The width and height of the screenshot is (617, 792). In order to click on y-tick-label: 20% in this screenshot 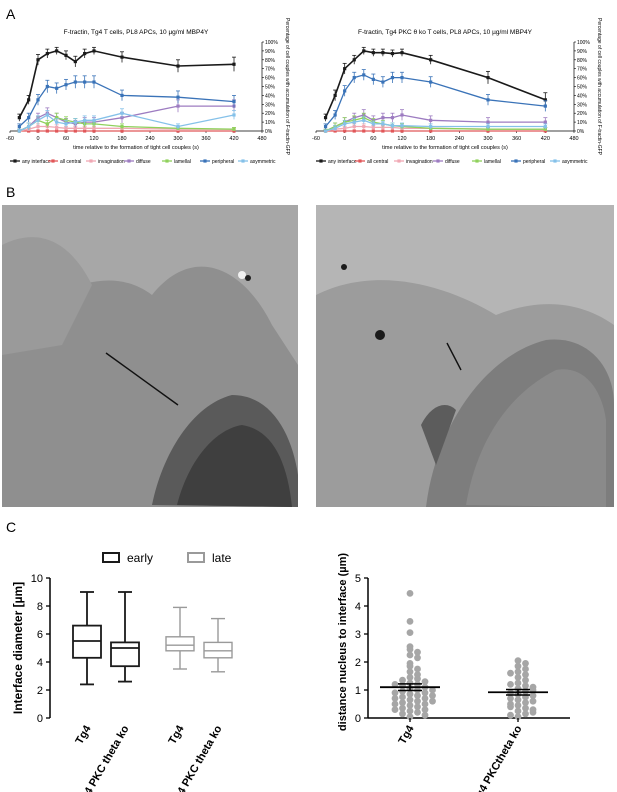, I will do `click(270, 114)`.